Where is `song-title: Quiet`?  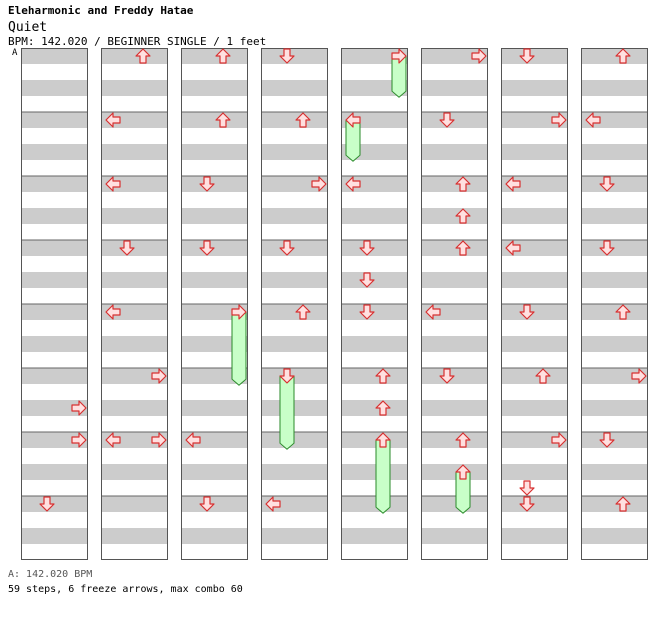
song-title: Quiet is located at coordinates (28, 27).